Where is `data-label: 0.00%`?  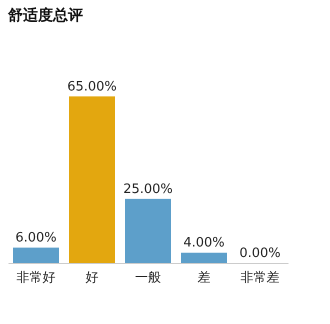
data-label: 0.00% is located at coordinates (260, 253).